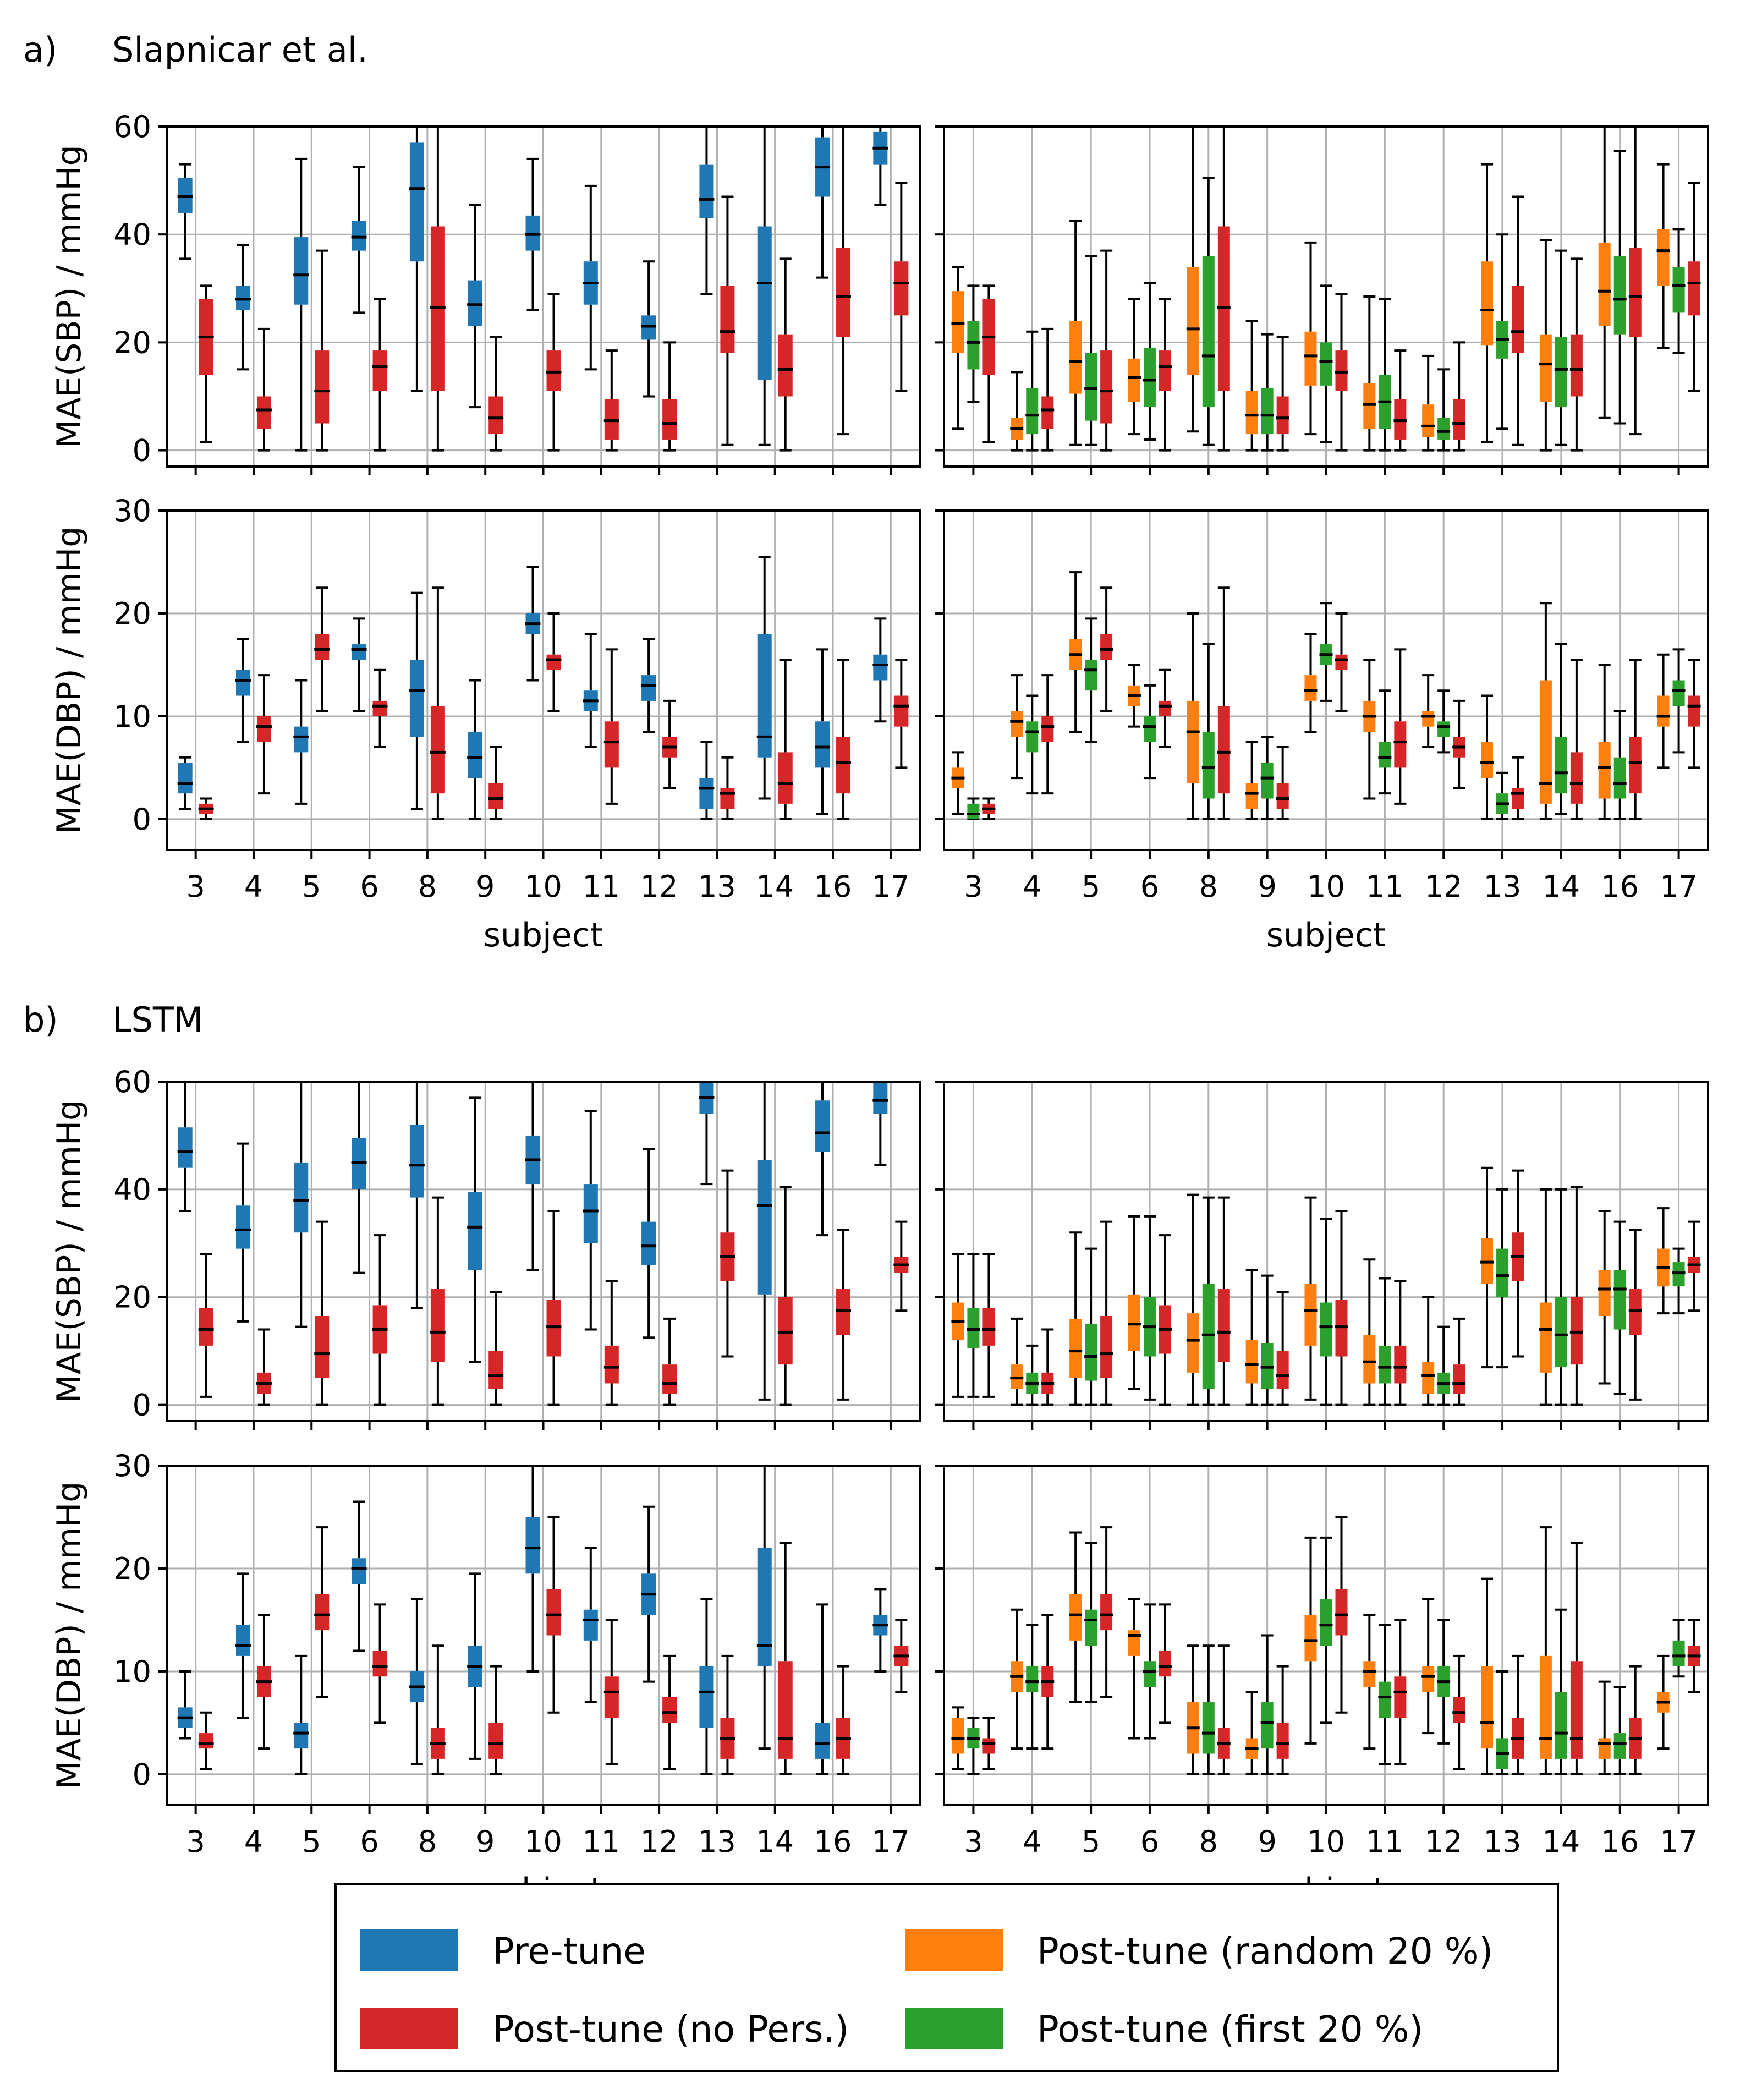 The image size is (1740, 2100). I want to click on box-b-SBP-right-post-tune-first-20--17, so click(1679, 1281).